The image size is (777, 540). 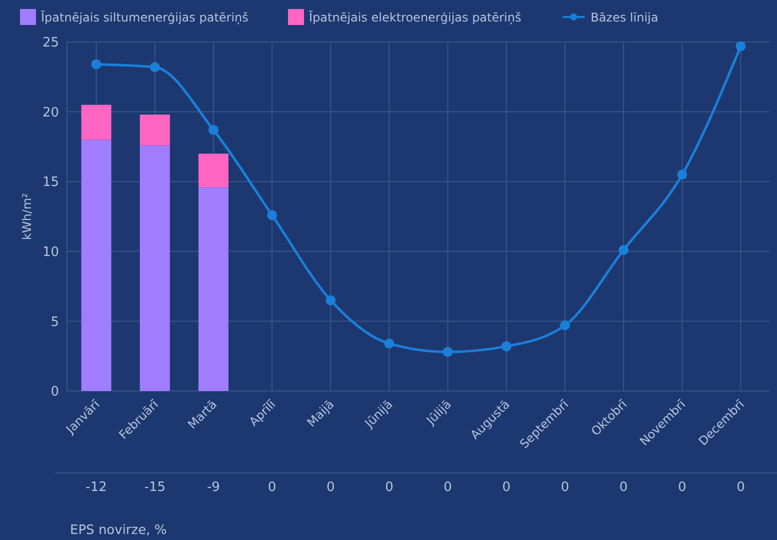 What do you see at coordinates (50, 252) in the screenshot?
I see `y-tick-label: 10` at bounding box center [50, 252].